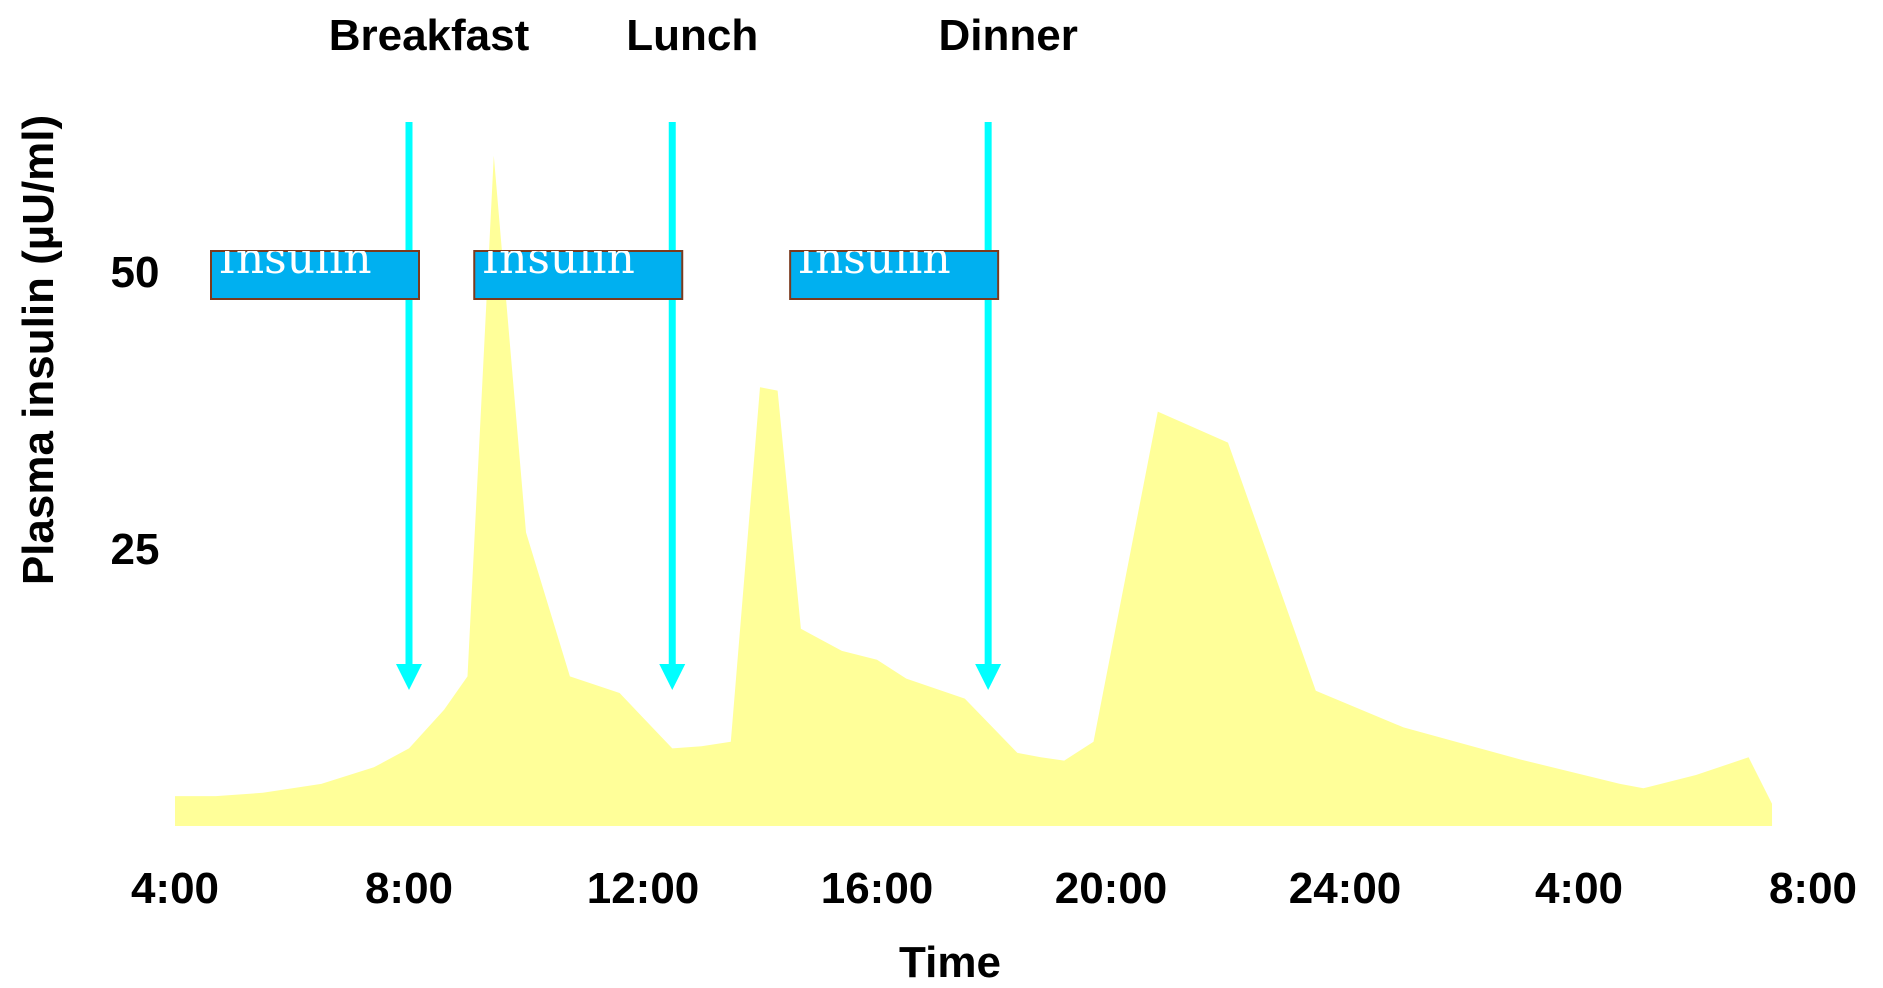 This screenshot has width=1883, height=988. What do you see at coordinates (135, 272) in the screenshot?
I see `y-tick-label: 50` at bounding box center [135, 272].